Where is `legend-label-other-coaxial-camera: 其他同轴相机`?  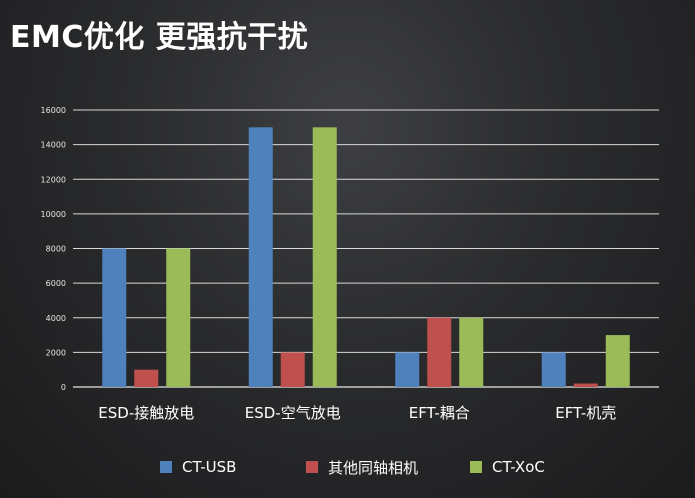 legend-label-other-coaxial-camera: 其他同轴相机 is located at coordinates (373, 467).